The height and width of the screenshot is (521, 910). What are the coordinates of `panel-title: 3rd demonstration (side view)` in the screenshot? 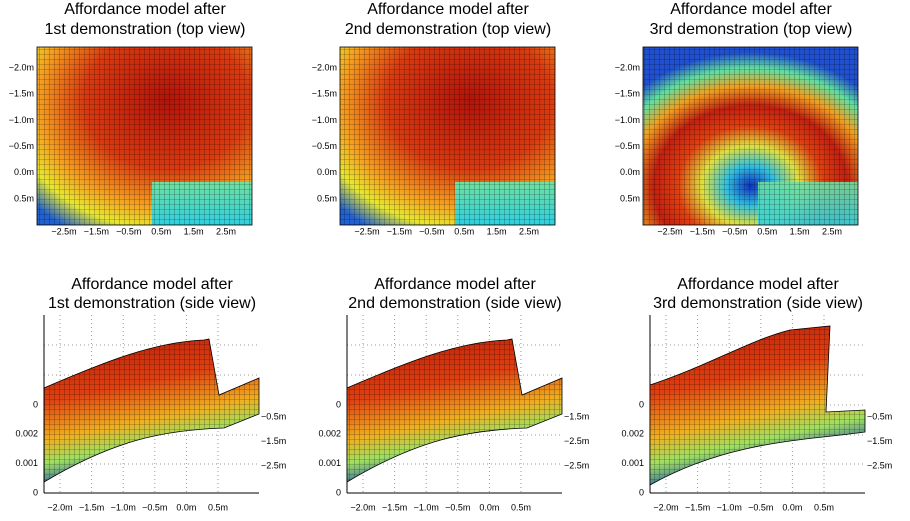 It's located at (758, 303).